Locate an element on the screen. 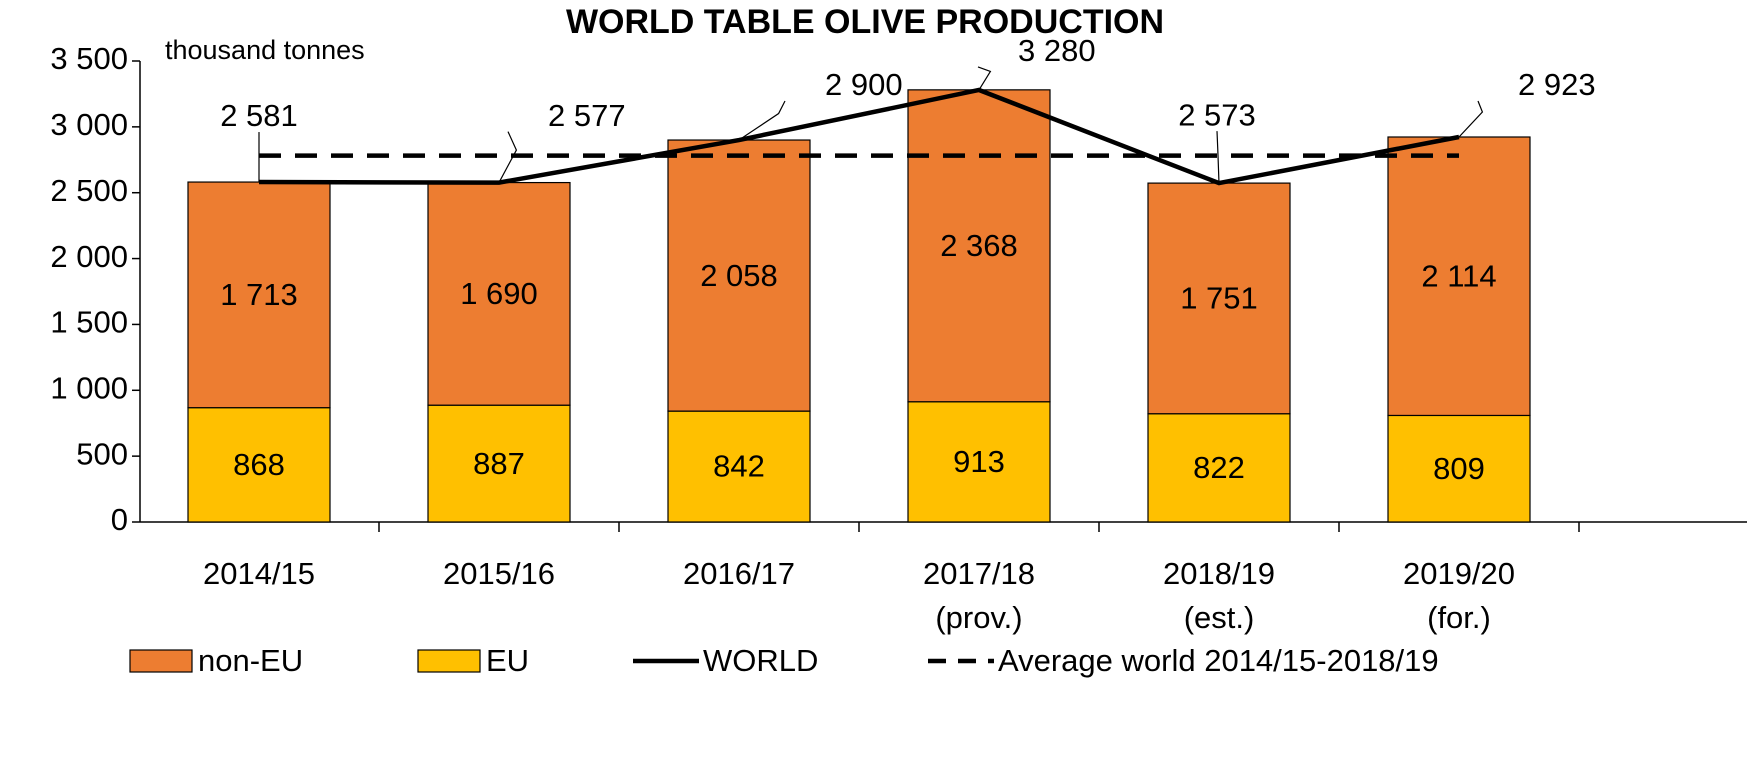 The height and width of the screenshot is (758, 1747). y-tick-label: 1 500 is located at coordinates (89, 322).